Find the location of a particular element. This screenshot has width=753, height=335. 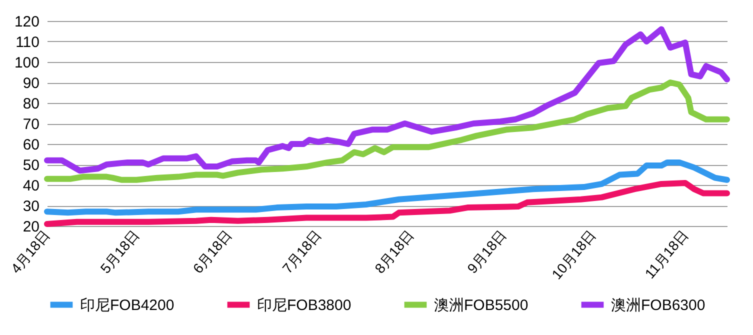

y-tick-label: 120 is located at coordinates (27, 22).